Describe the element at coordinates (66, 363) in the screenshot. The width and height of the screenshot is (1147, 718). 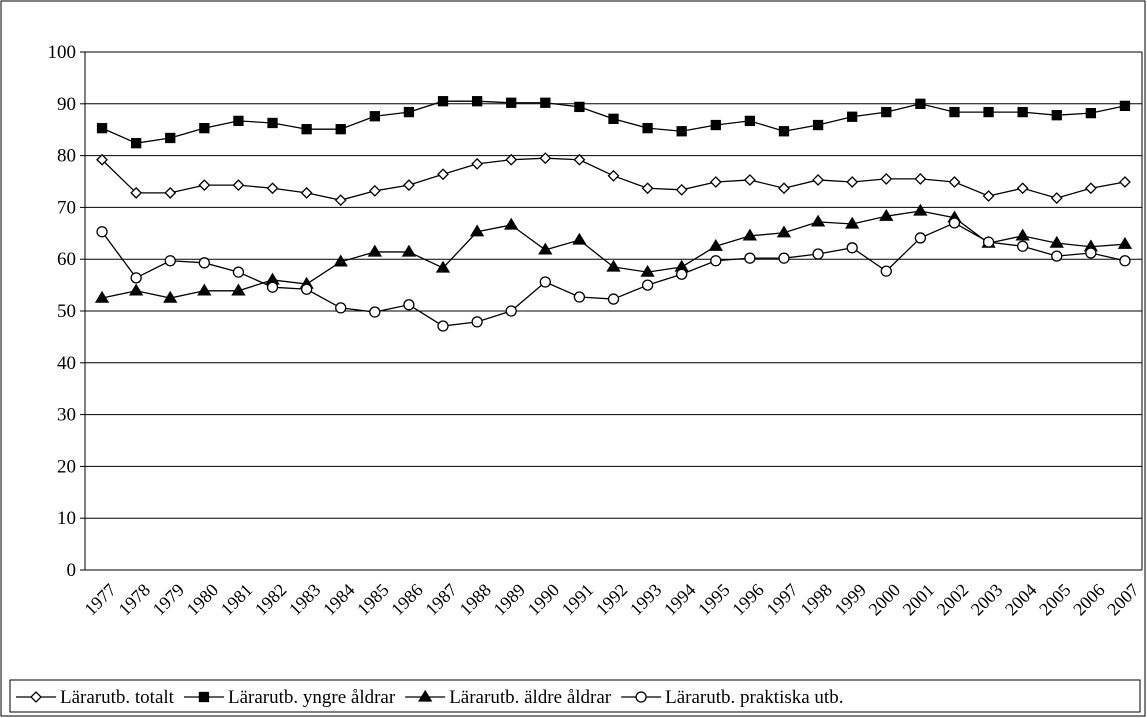
I see `y-tick-label: 40` at that location.